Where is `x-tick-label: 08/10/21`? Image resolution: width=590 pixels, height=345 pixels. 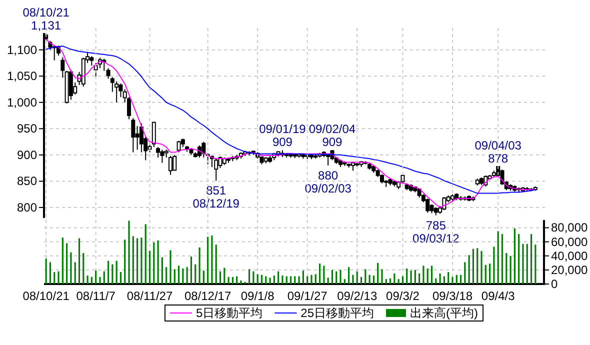 x-tick-label: 08/10/21 is located at coordinates (46, 296).